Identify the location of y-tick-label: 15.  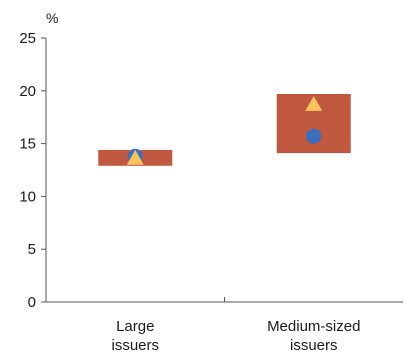
(27, 144).